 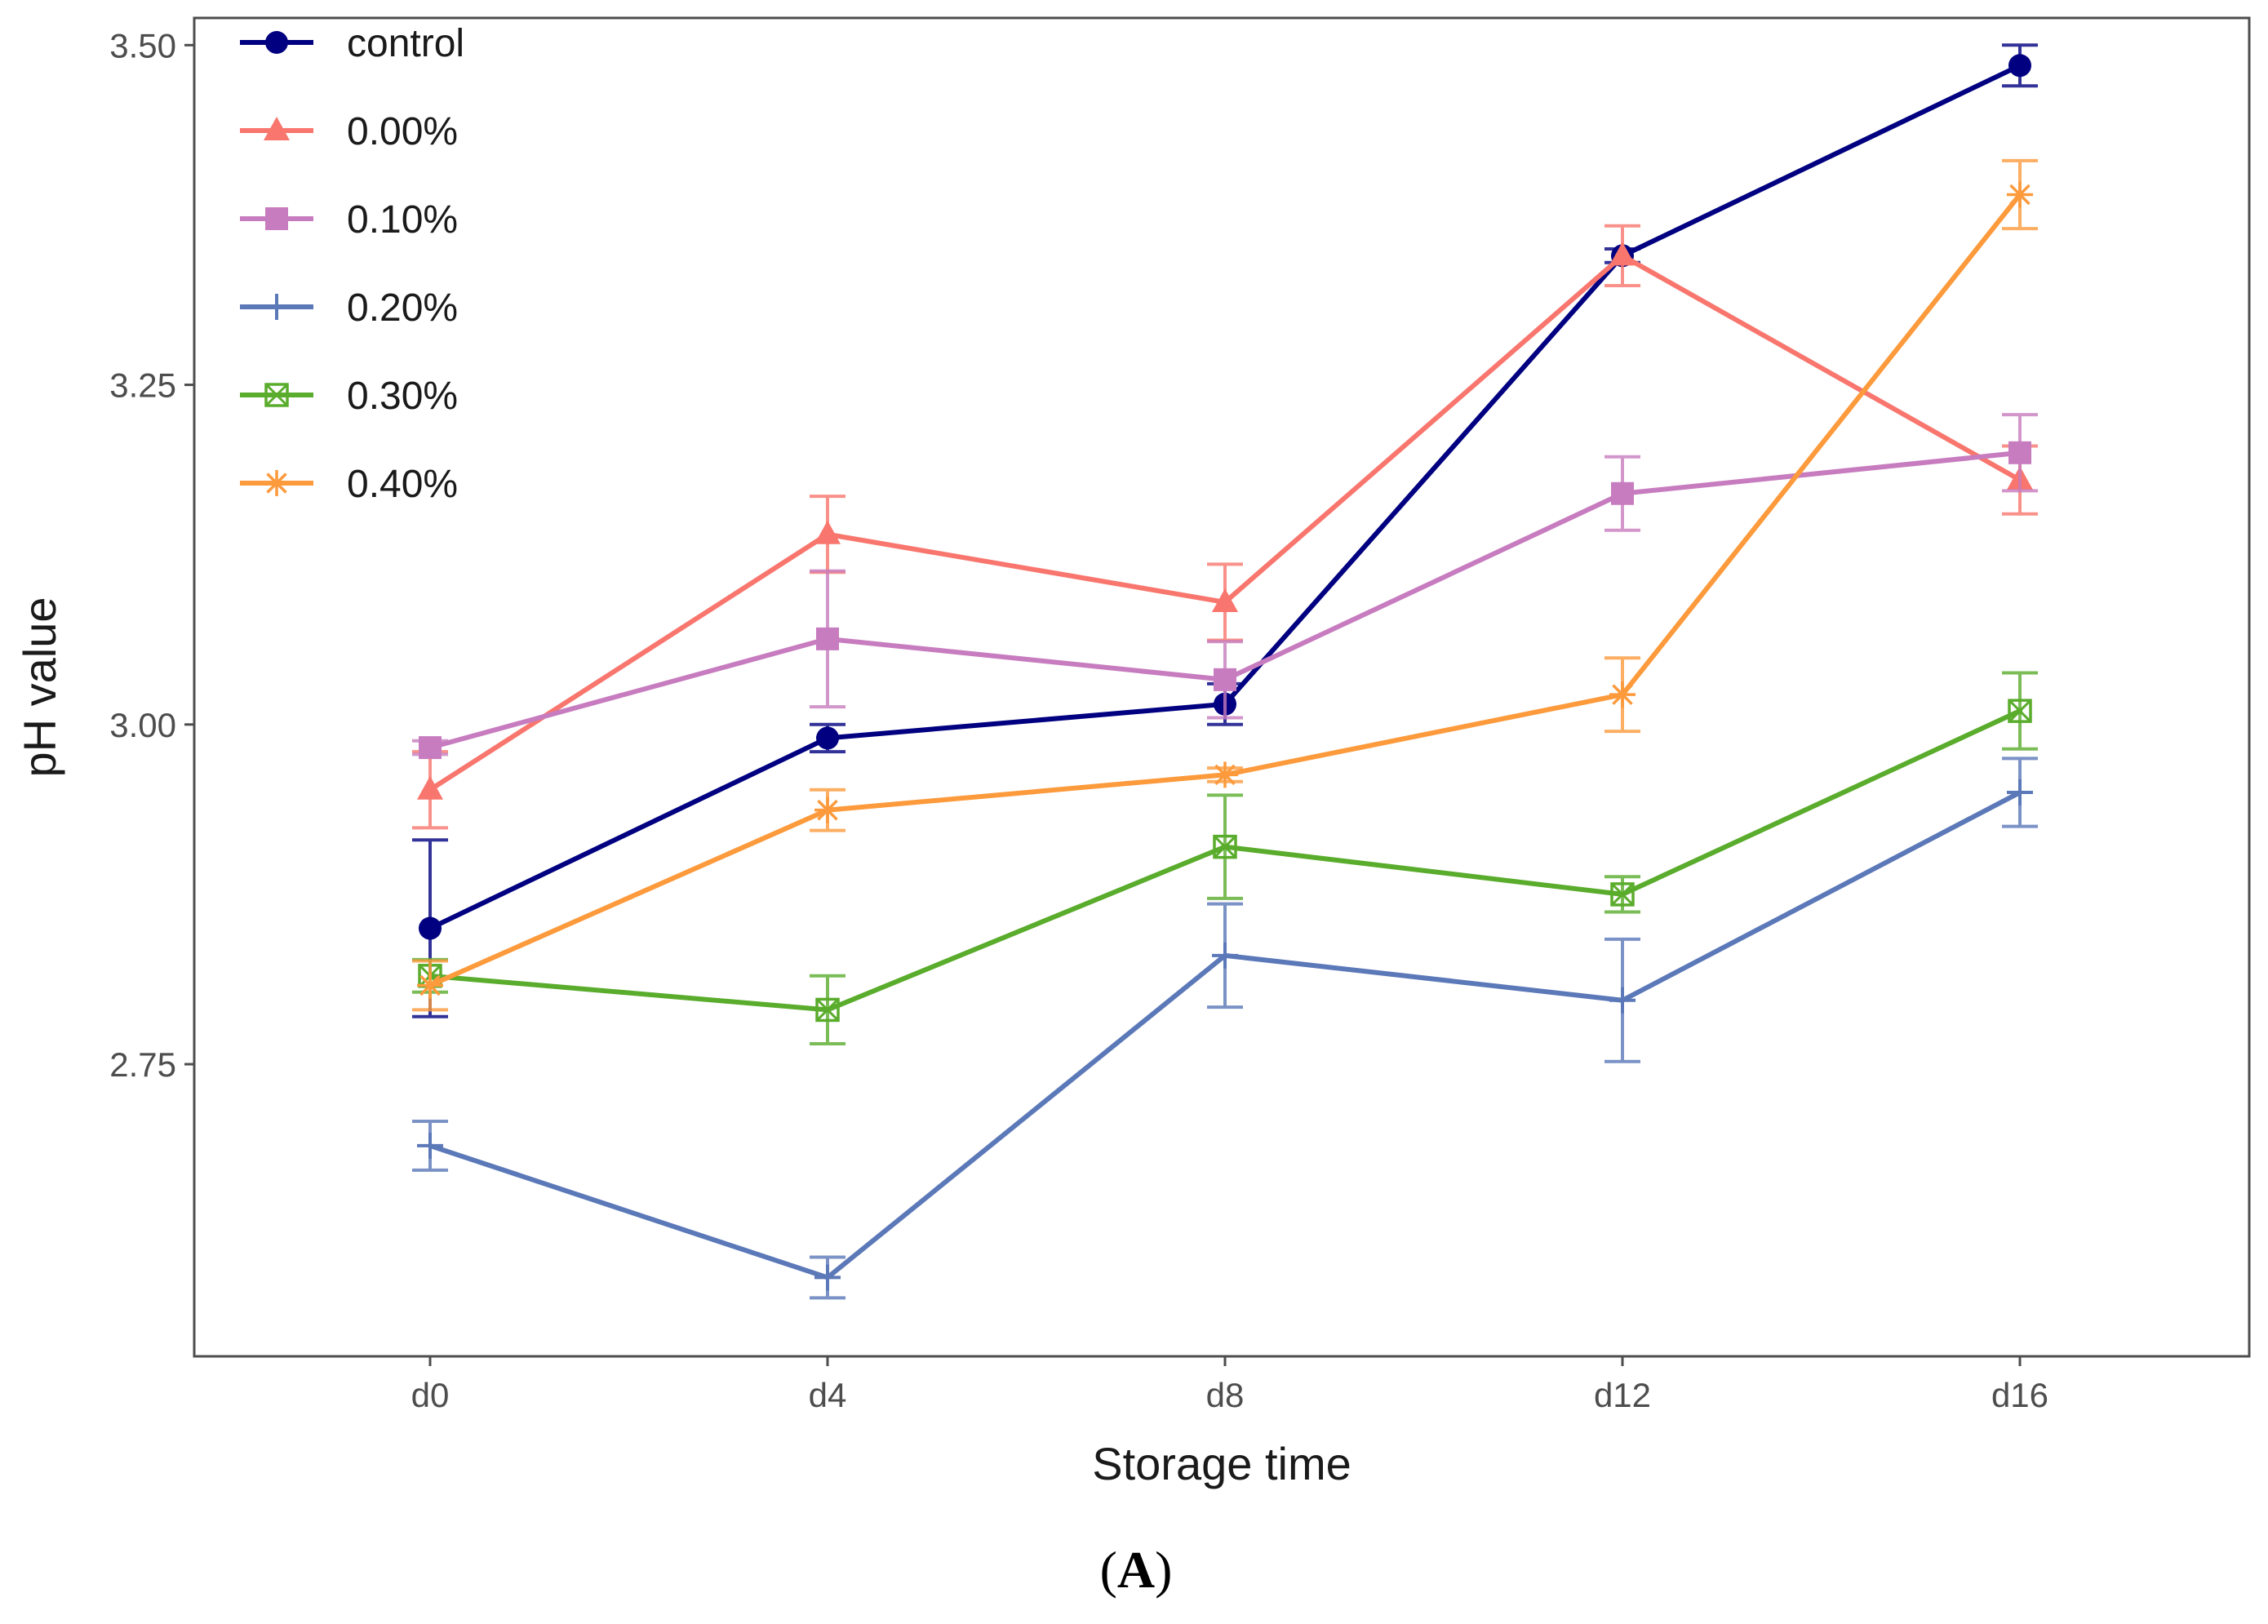 What do you see at coordinates (402, 484) in the screenshot?
I see `legend-label: 0.40%` at bounding box center [402, 484].